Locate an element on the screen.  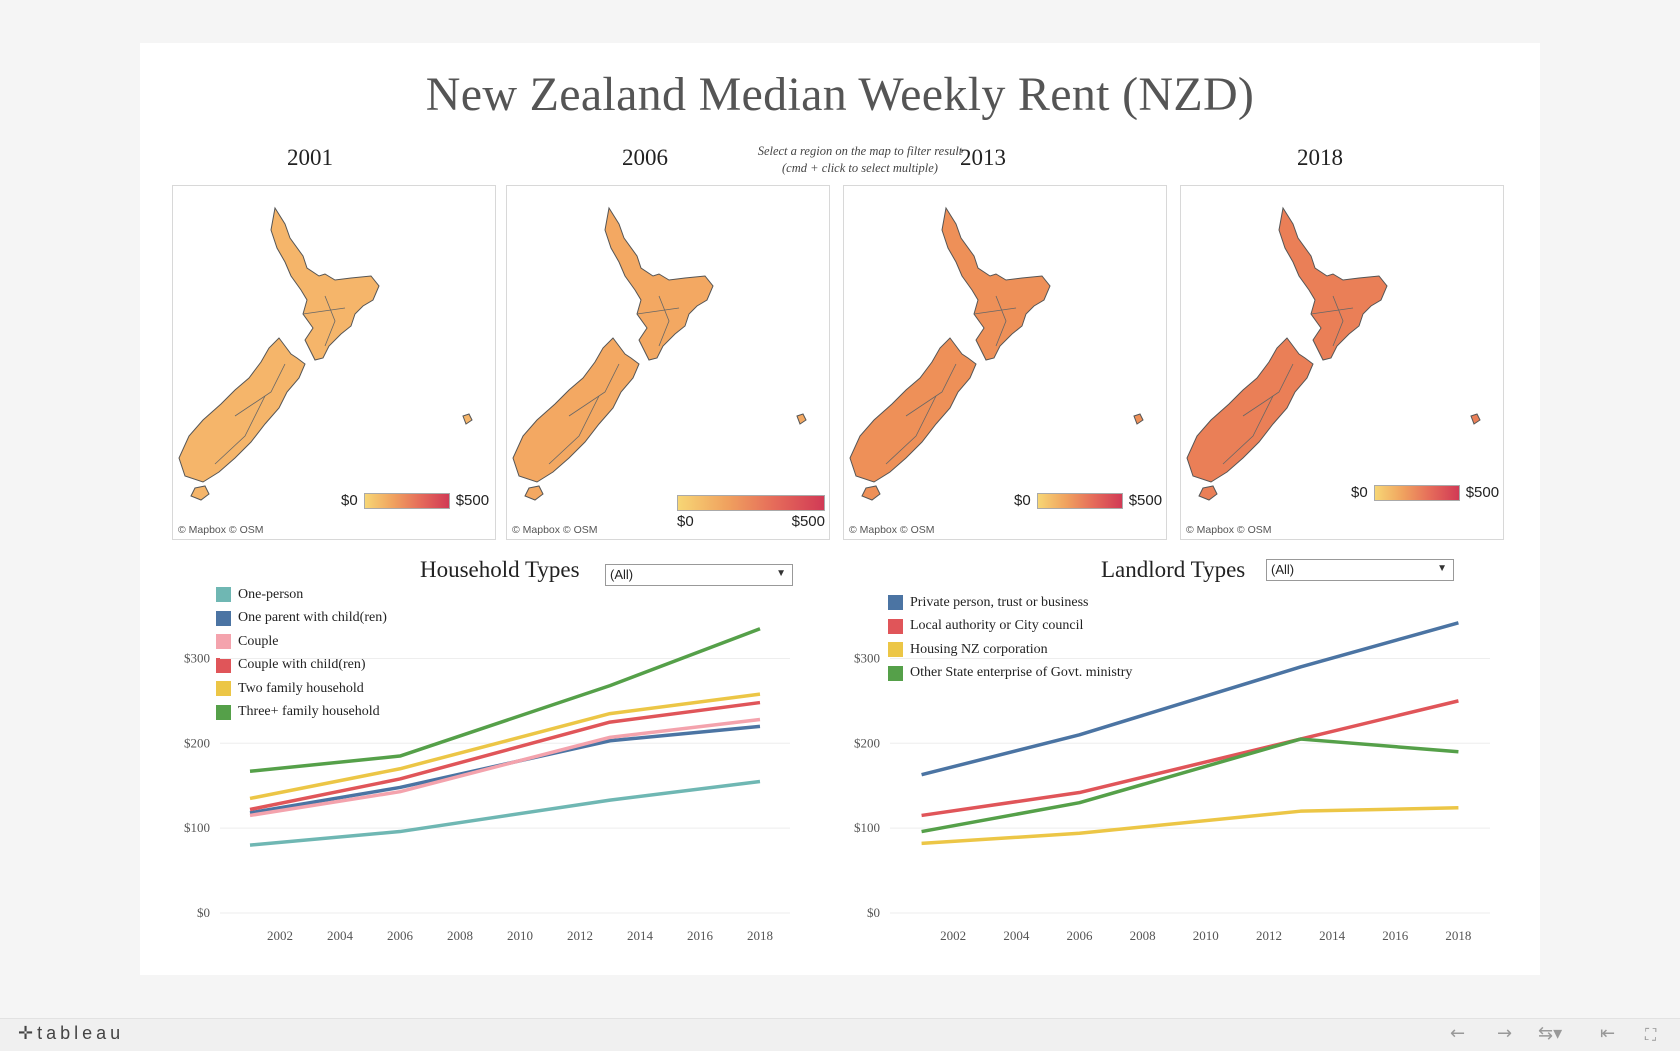
map-panel-2013: $0 $500 © Mapbox © OSM is located at coordinates (1005, 362).